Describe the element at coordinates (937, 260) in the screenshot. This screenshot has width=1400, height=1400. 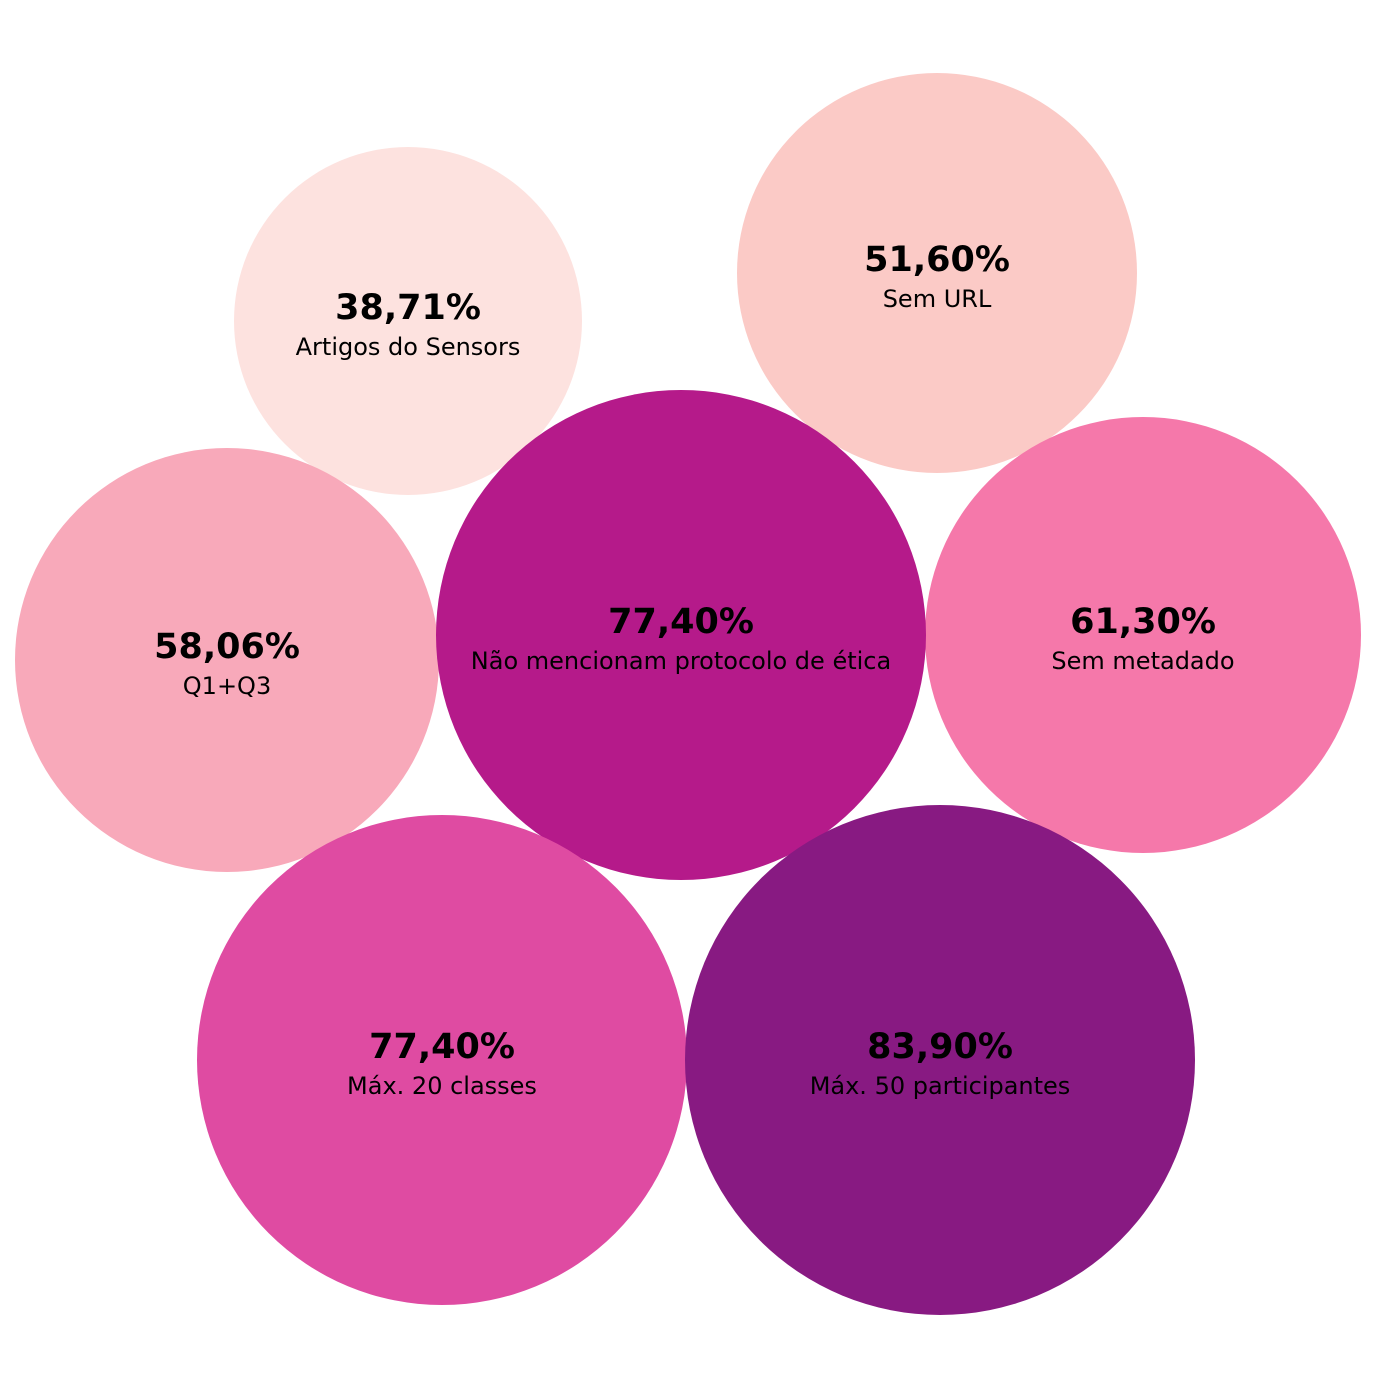
I see `bubble-value-label: 51,60%` at that location.